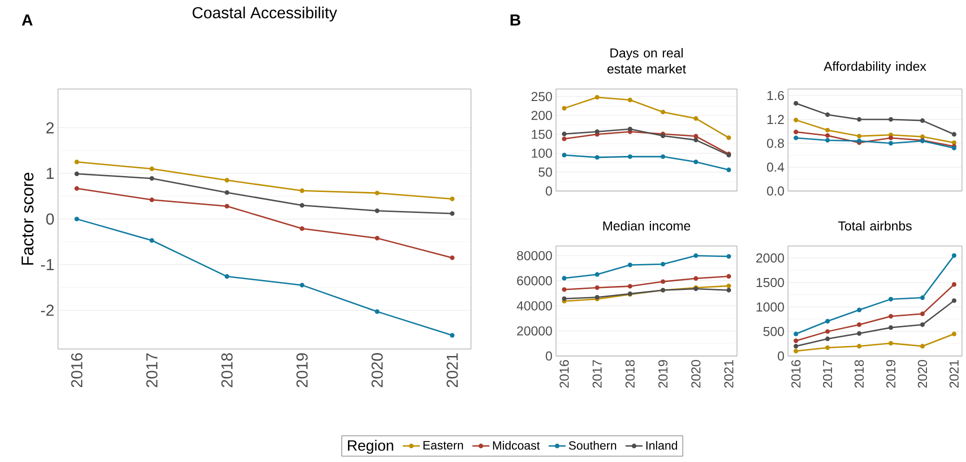 The image size is (966, 462). Describe the element at coordinates (28, 218) in the screenshot. I see `y-axis-title: Factor score` at that location.